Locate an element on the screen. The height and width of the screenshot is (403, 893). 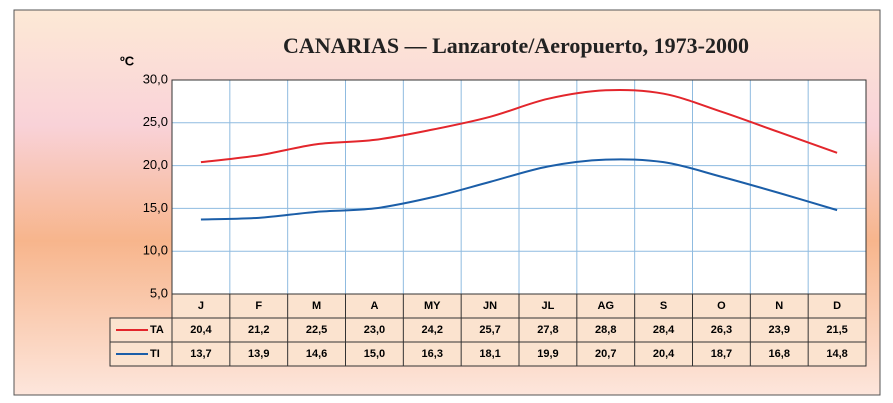
x-tick-label: S is located at coordinates (663, 306).